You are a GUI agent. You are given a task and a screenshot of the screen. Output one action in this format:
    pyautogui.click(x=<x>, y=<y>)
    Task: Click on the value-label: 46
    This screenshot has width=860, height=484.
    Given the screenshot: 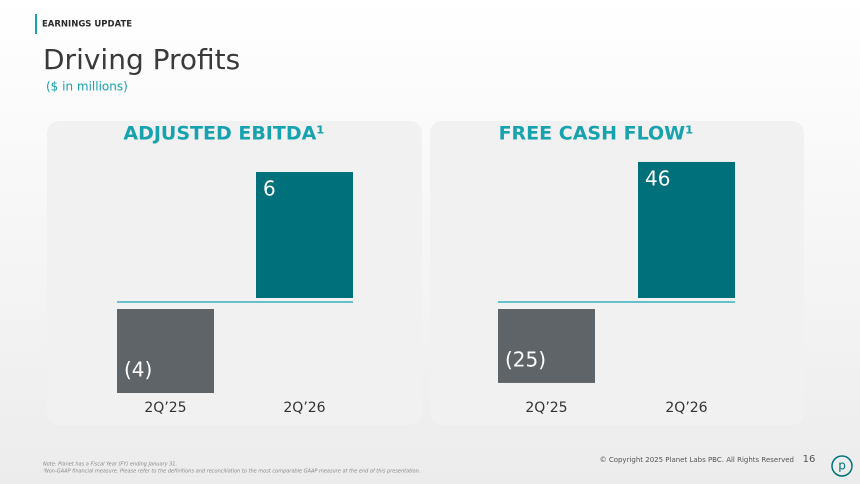 What is the action you would take?
    pyautogui.click(x=657, y=178)
    